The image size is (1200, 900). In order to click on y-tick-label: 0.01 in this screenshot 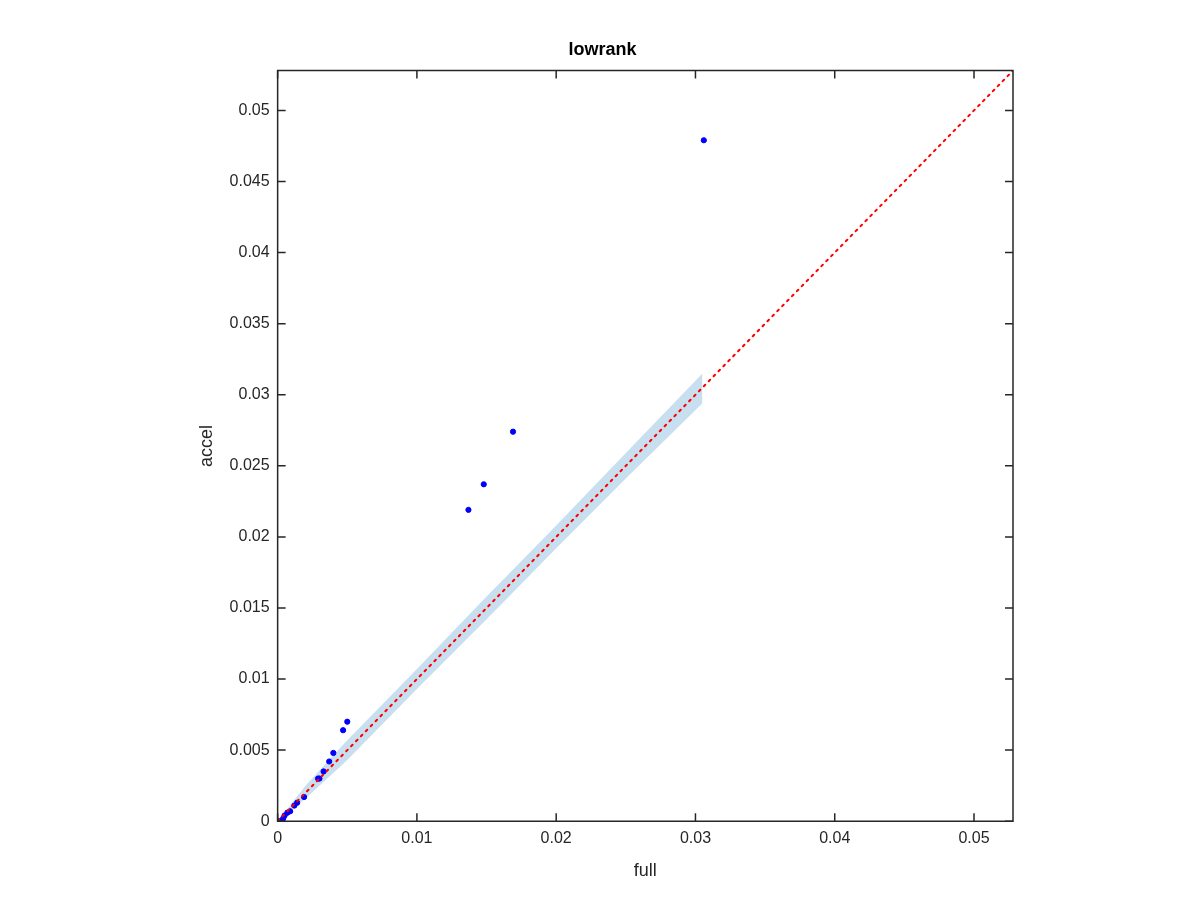, I will do `click(254, 678)`.